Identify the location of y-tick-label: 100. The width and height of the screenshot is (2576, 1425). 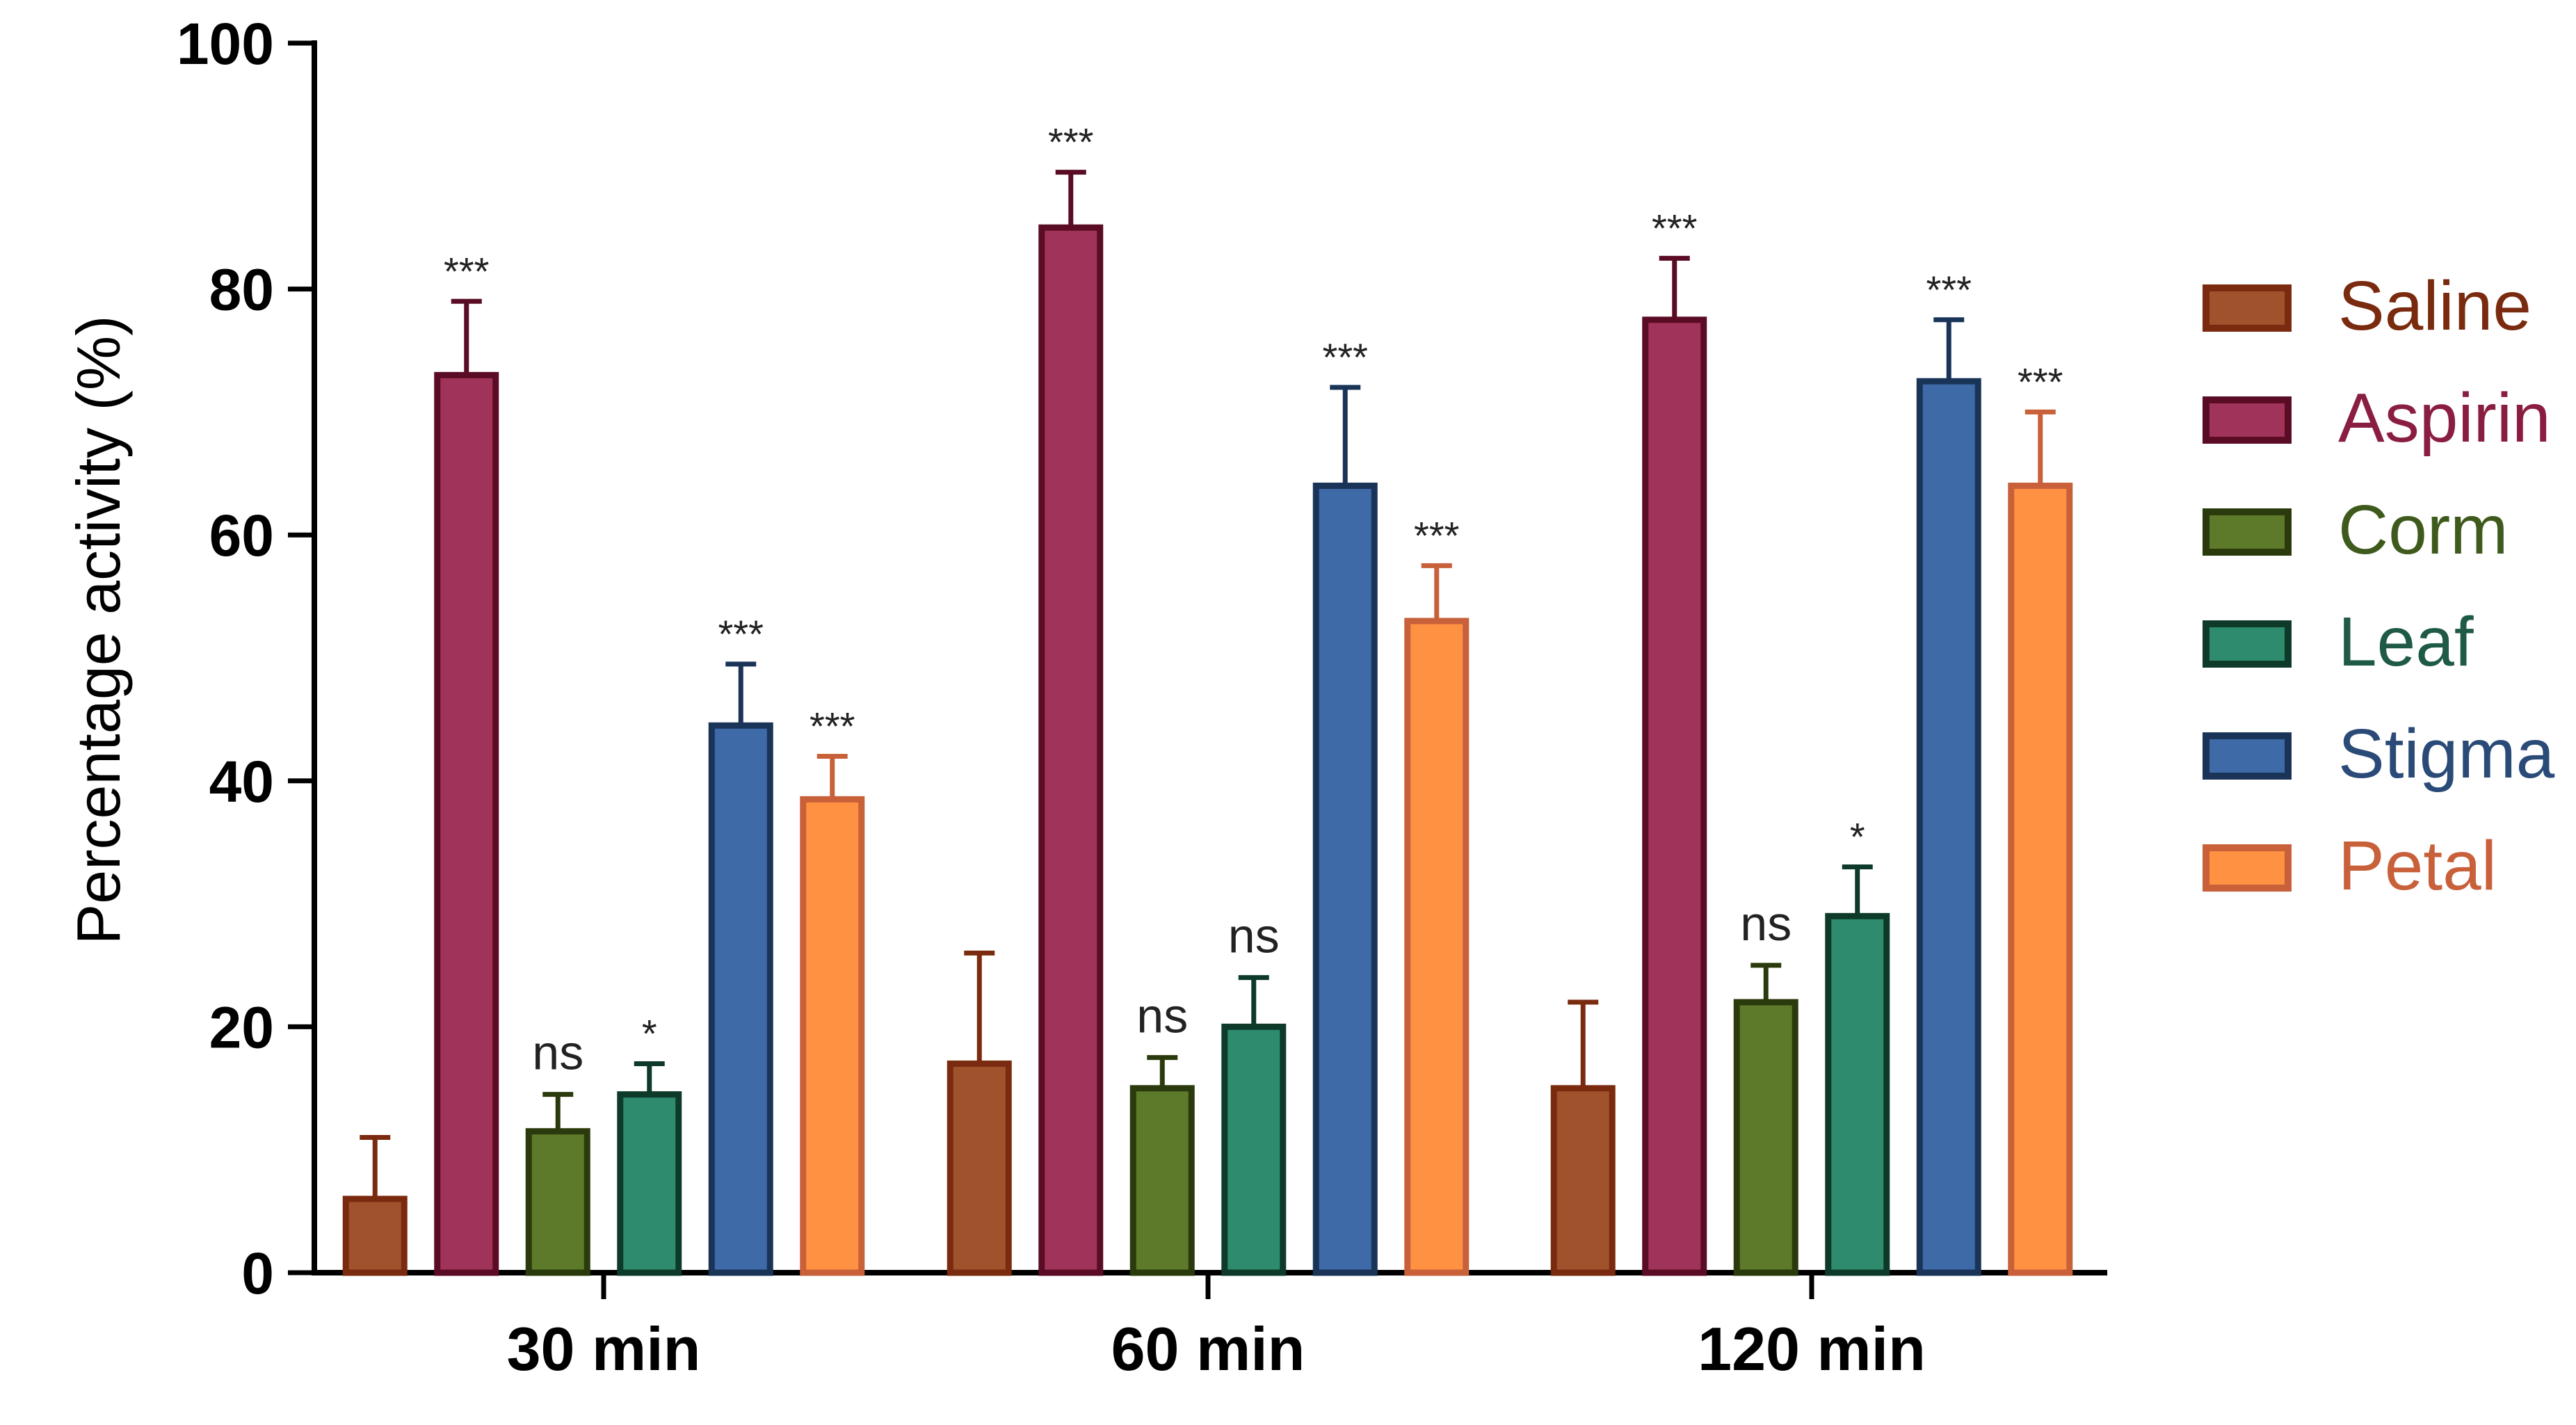
(226, 44).